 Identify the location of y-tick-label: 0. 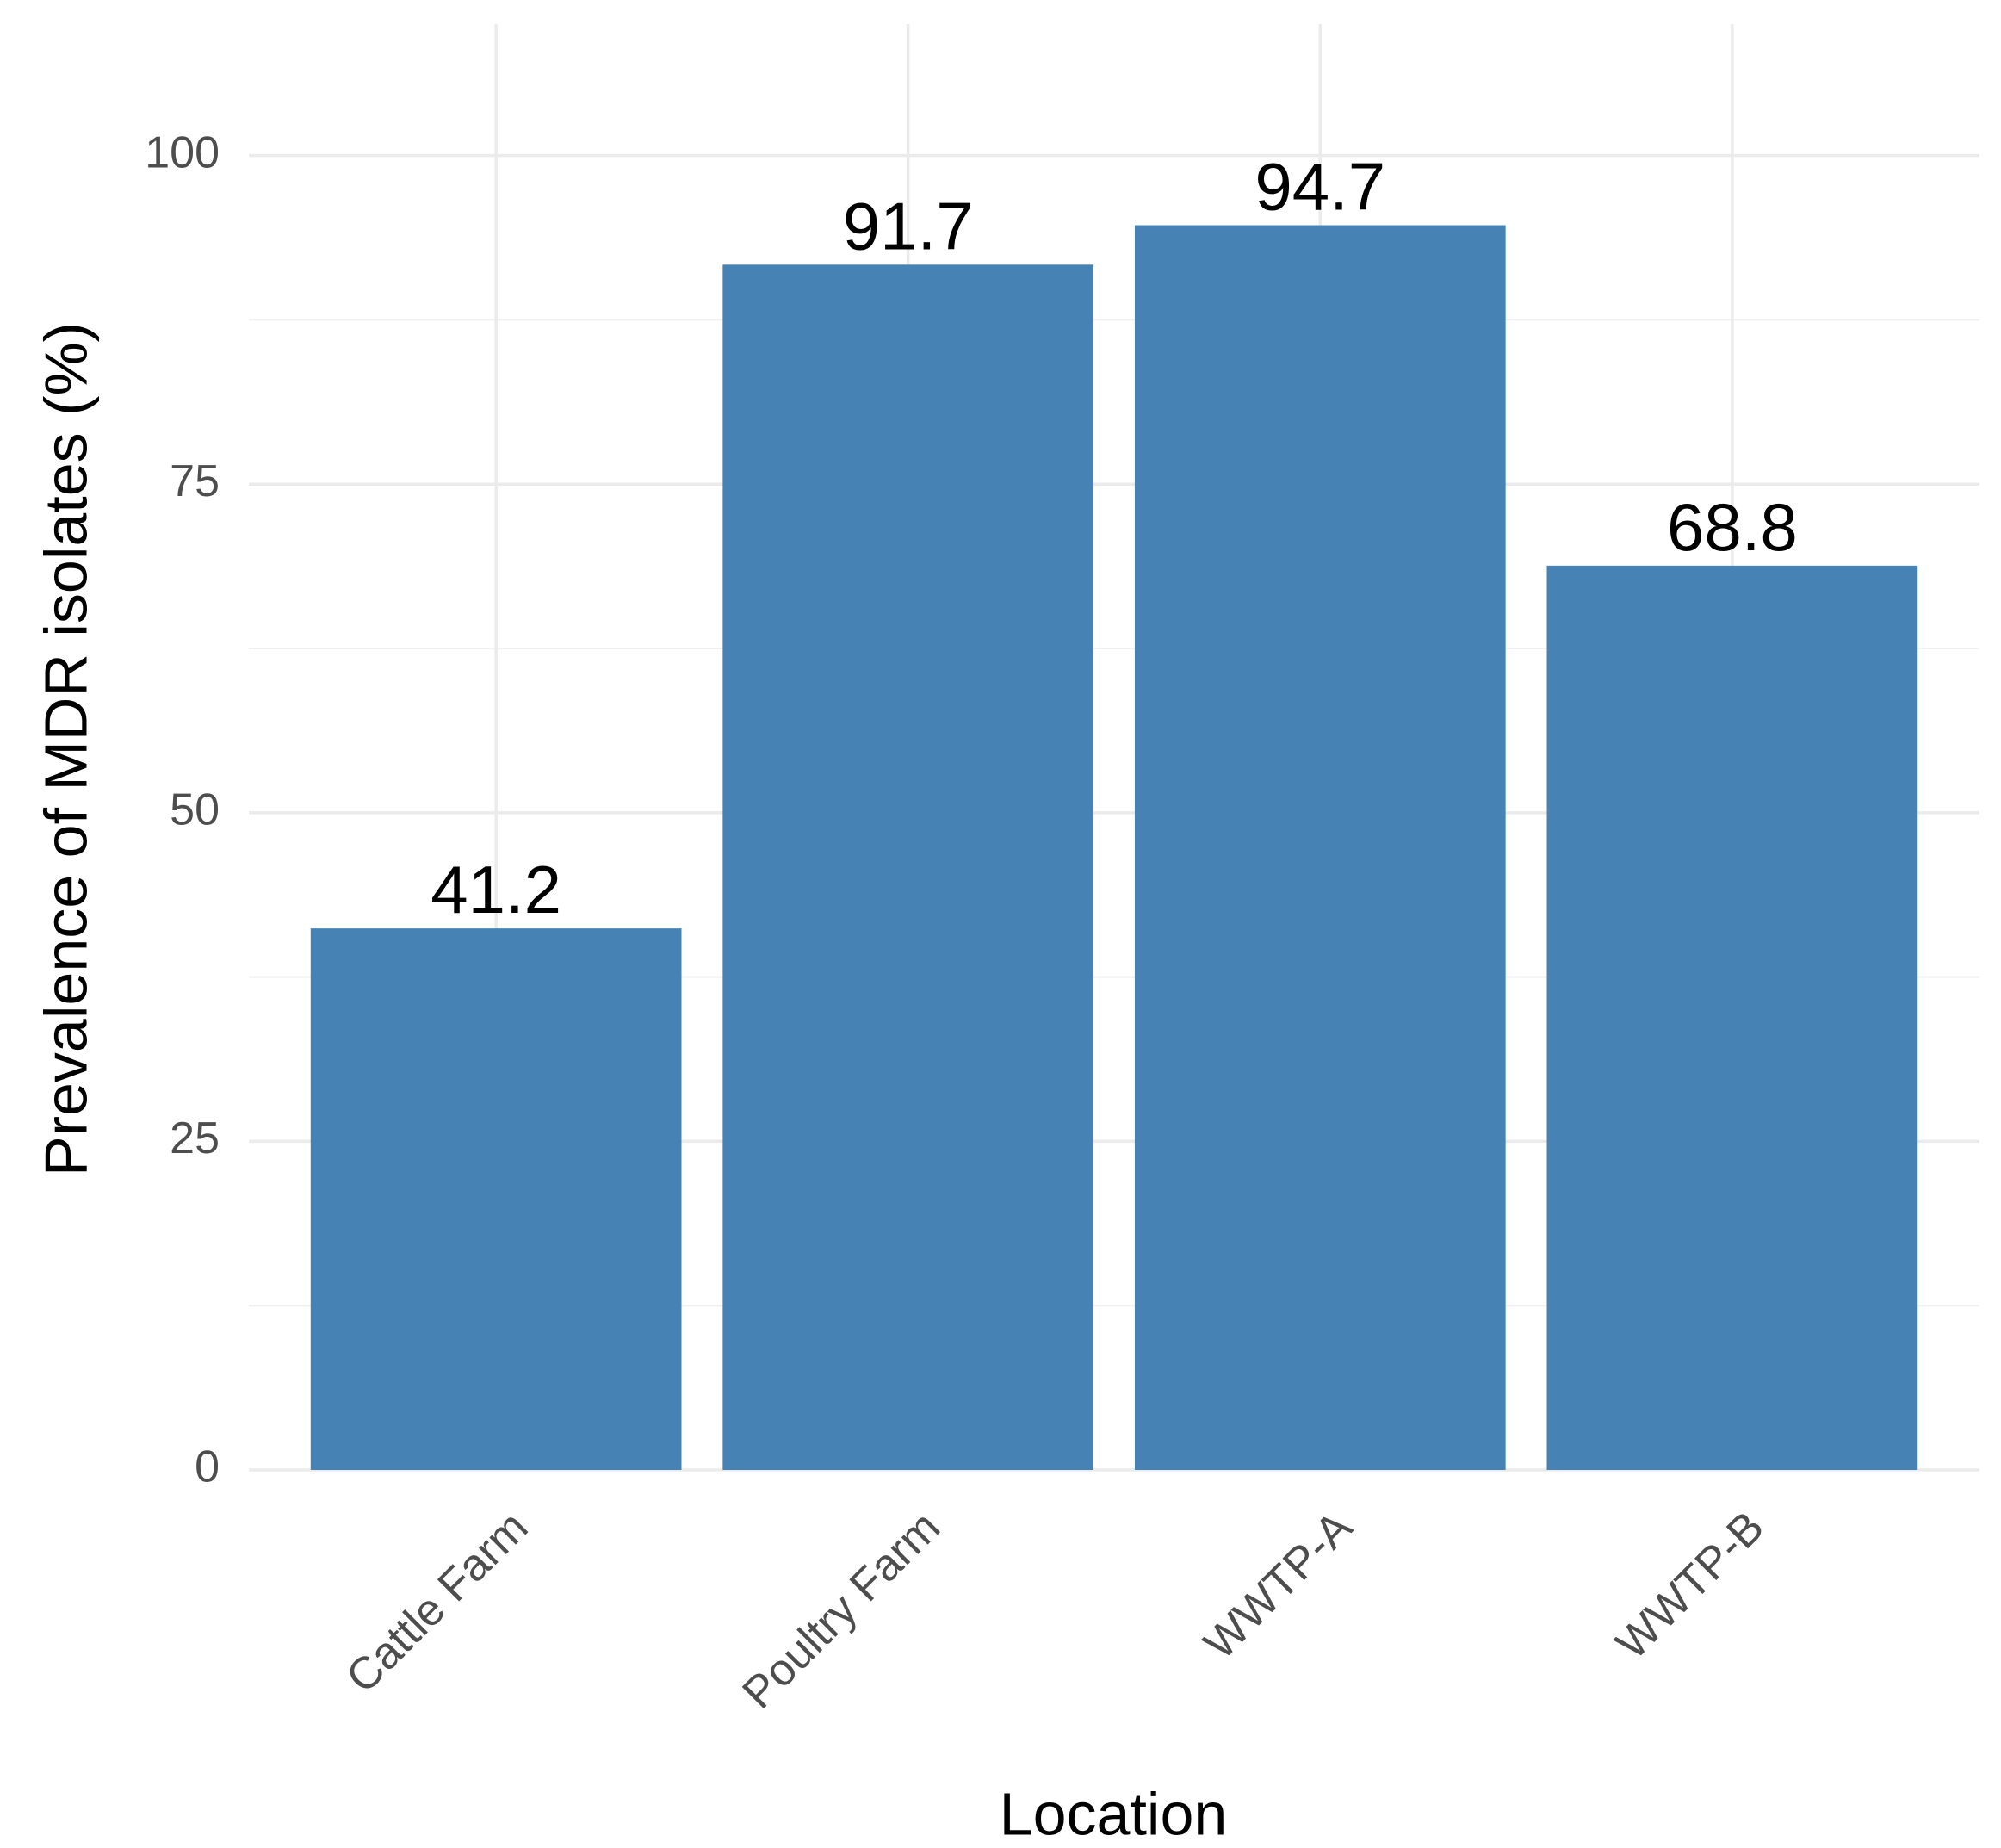
(207, 1467).